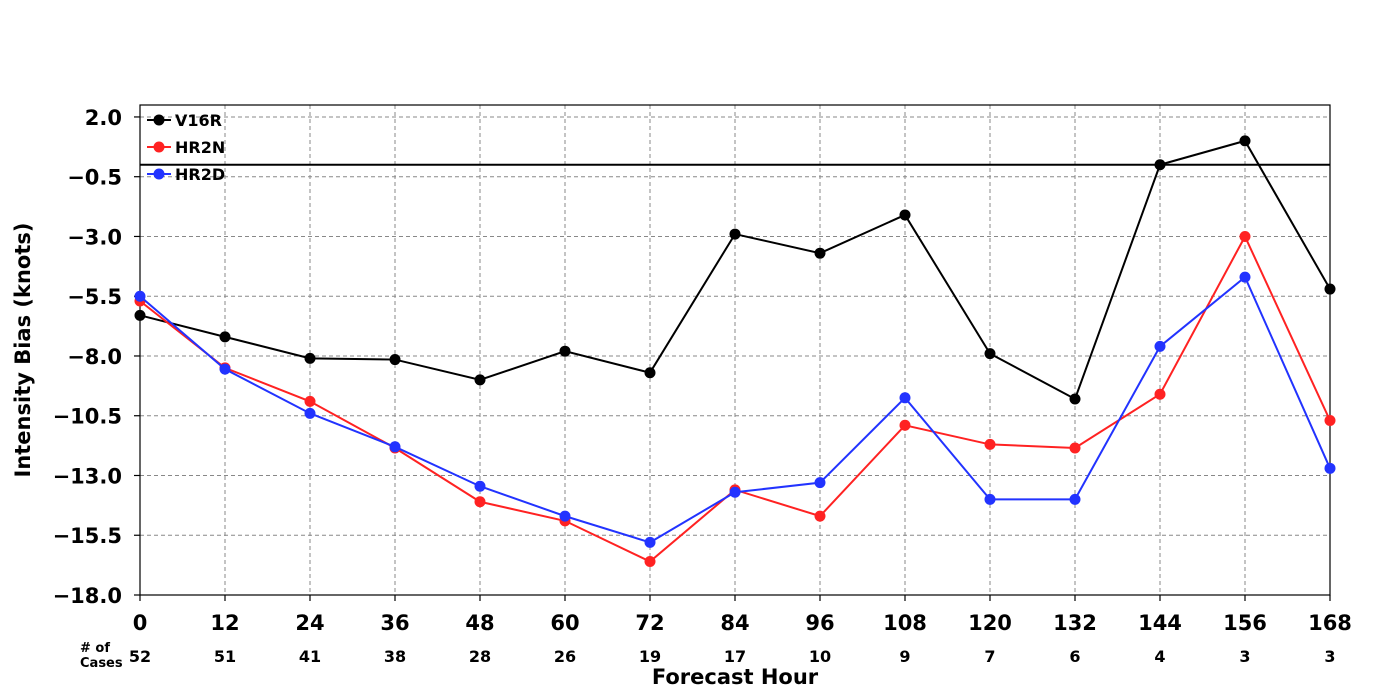 Image resolution: width=1400 pixels, height=700 pixels. What do you see at coordinates (23, 350) in the screenshot?
I see `y-axis-title: Intensity Bias (knots)` at bounding box center [23, 350].